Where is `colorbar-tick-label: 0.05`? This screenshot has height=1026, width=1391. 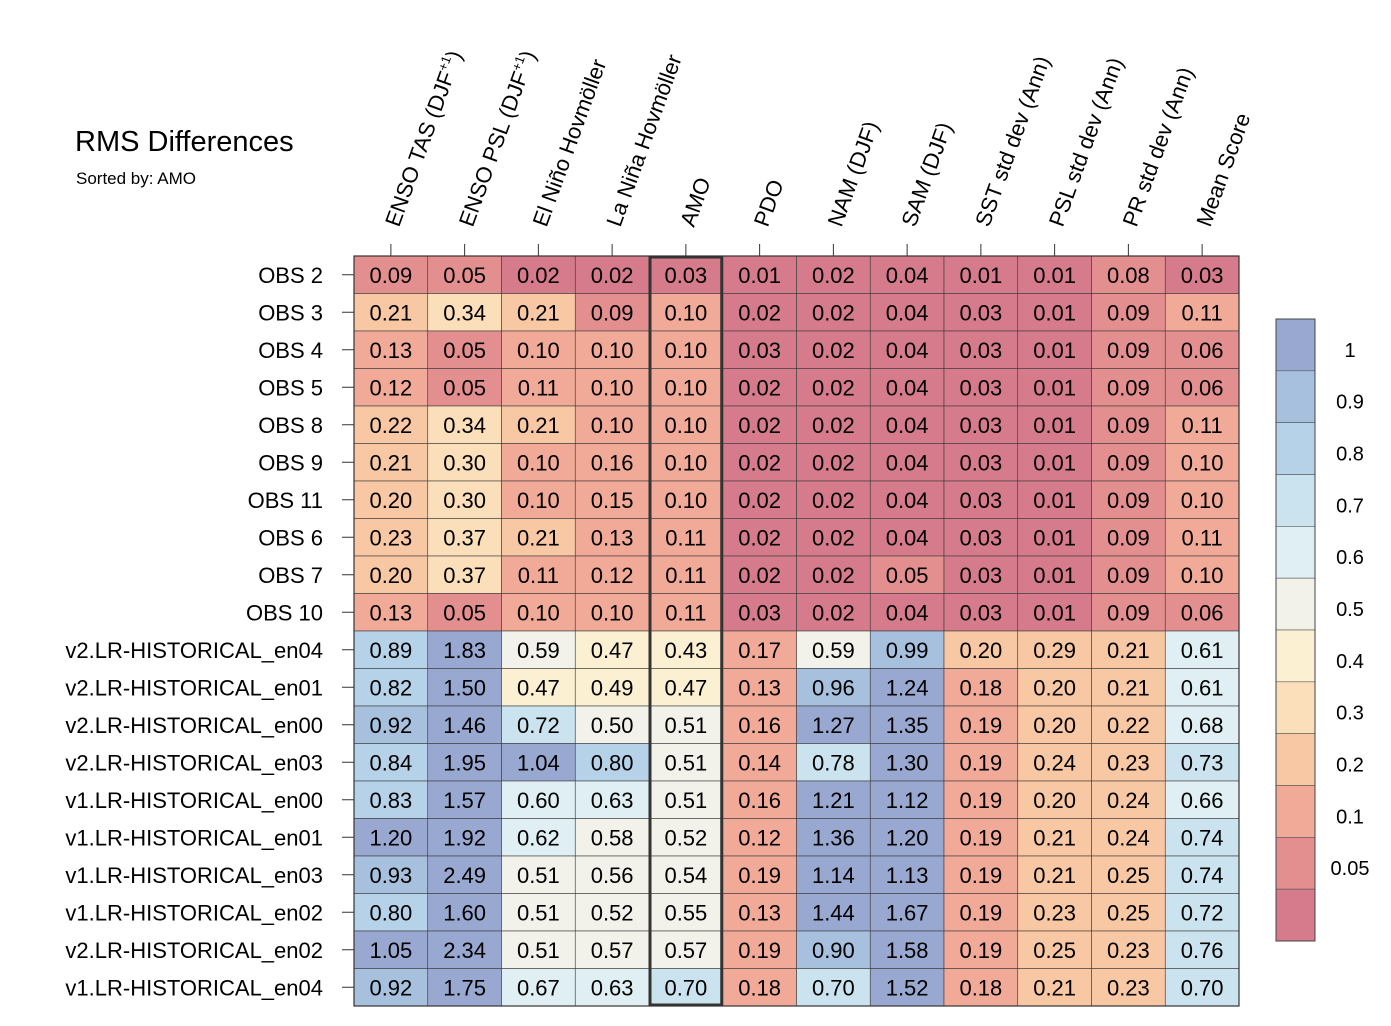
colorbar-tick-label: 0.05 is located at coordinates (1350, 869).